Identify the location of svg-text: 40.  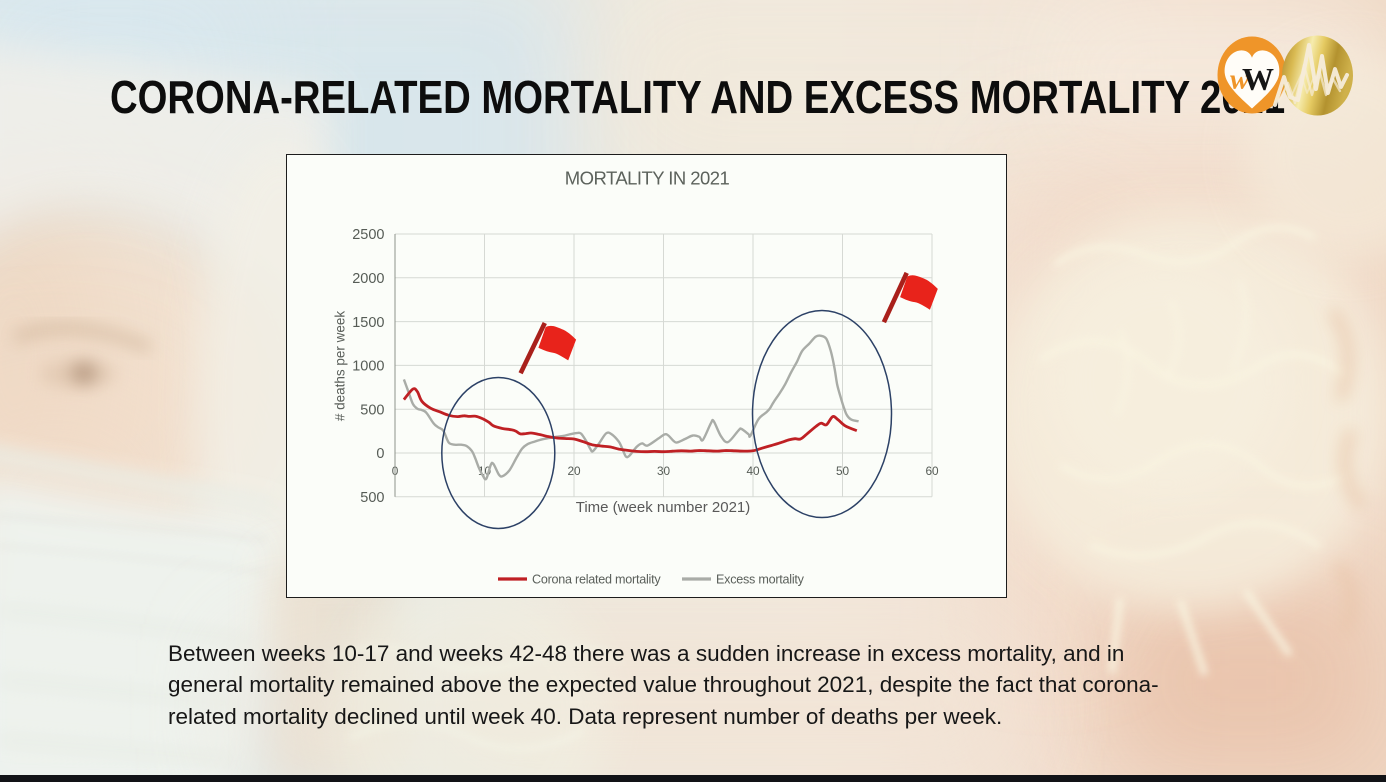
(753, 471).